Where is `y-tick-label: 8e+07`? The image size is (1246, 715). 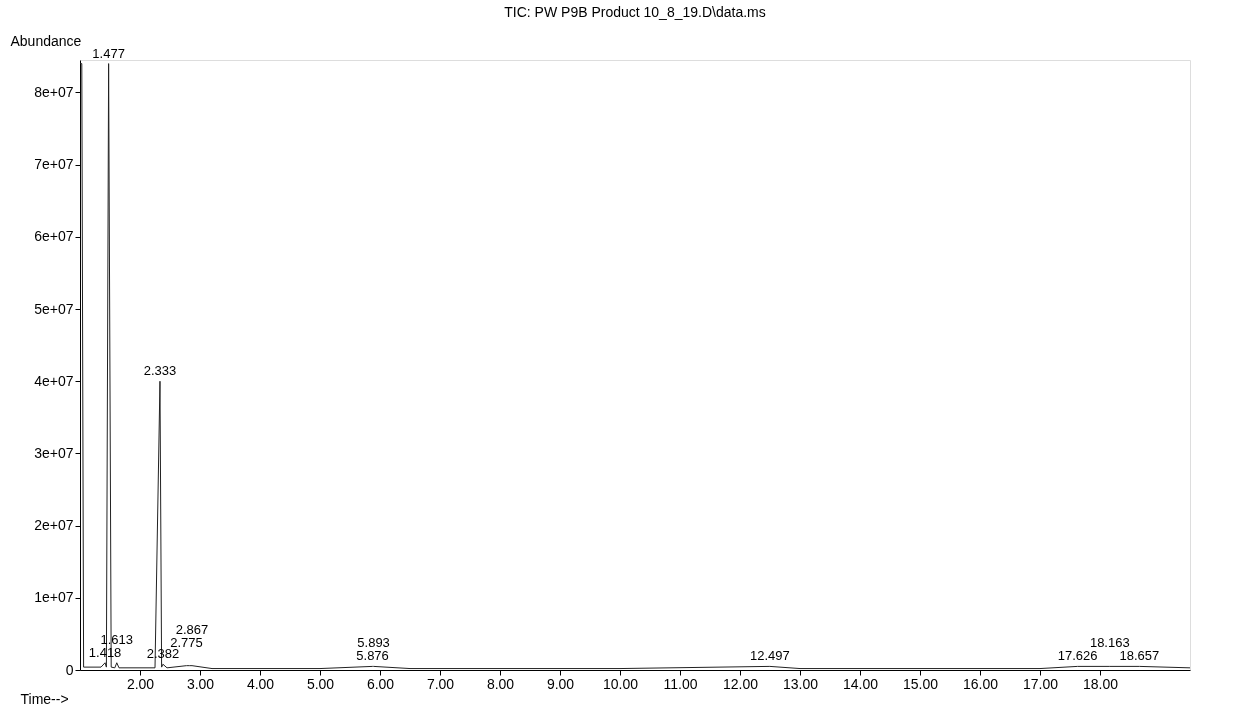
y-tick-label: 8e+07 is located at coordinates (54, 91).